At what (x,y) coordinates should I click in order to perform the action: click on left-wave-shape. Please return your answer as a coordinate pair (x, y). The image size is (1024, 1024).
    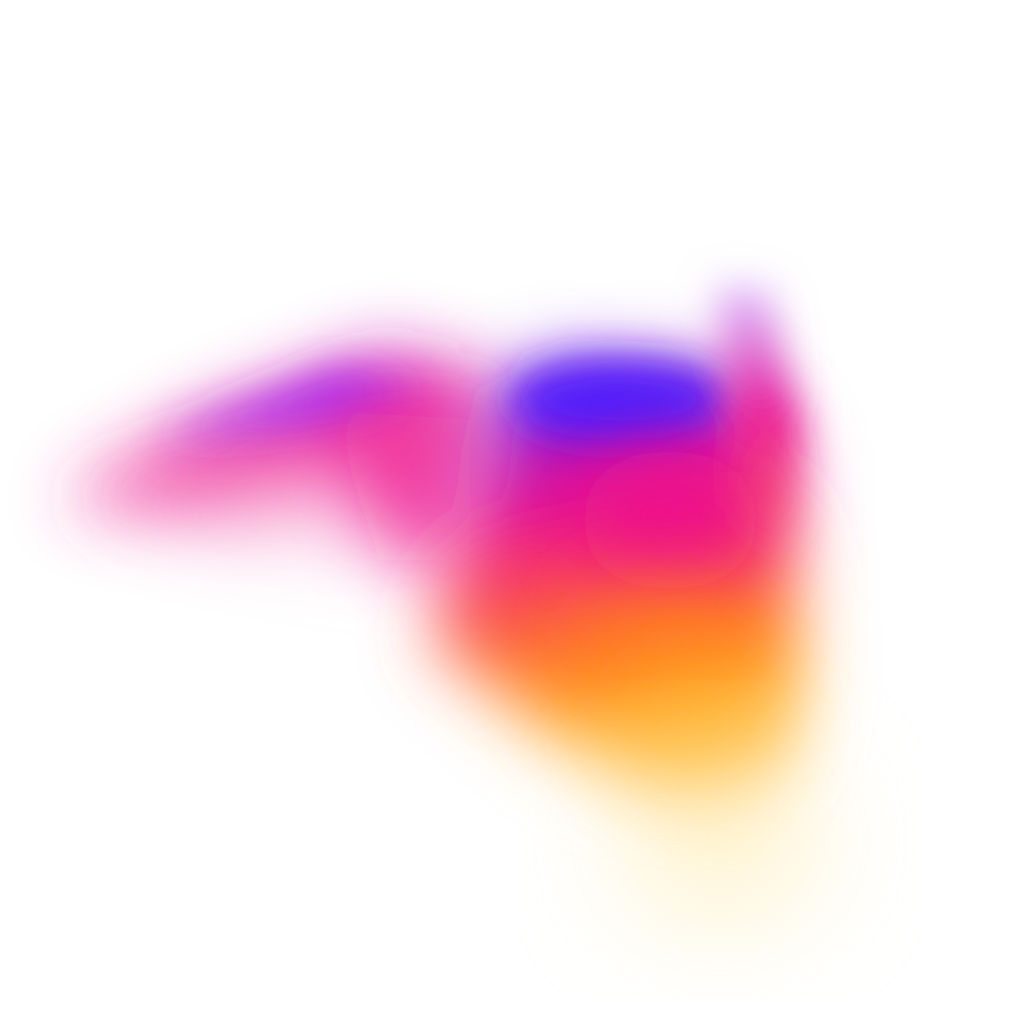
    Looking at the image, I should click on (280, 485).